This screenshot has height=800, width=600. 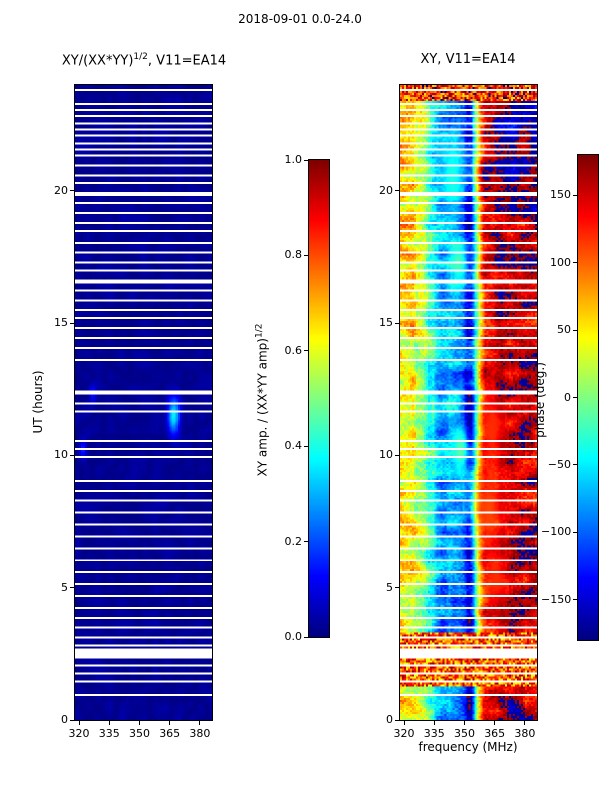 What do you see at coordinates (187, 61) in the screenshot?
I see `amp-title-rest: , V11=EA14` at bounding box center [187, 61].